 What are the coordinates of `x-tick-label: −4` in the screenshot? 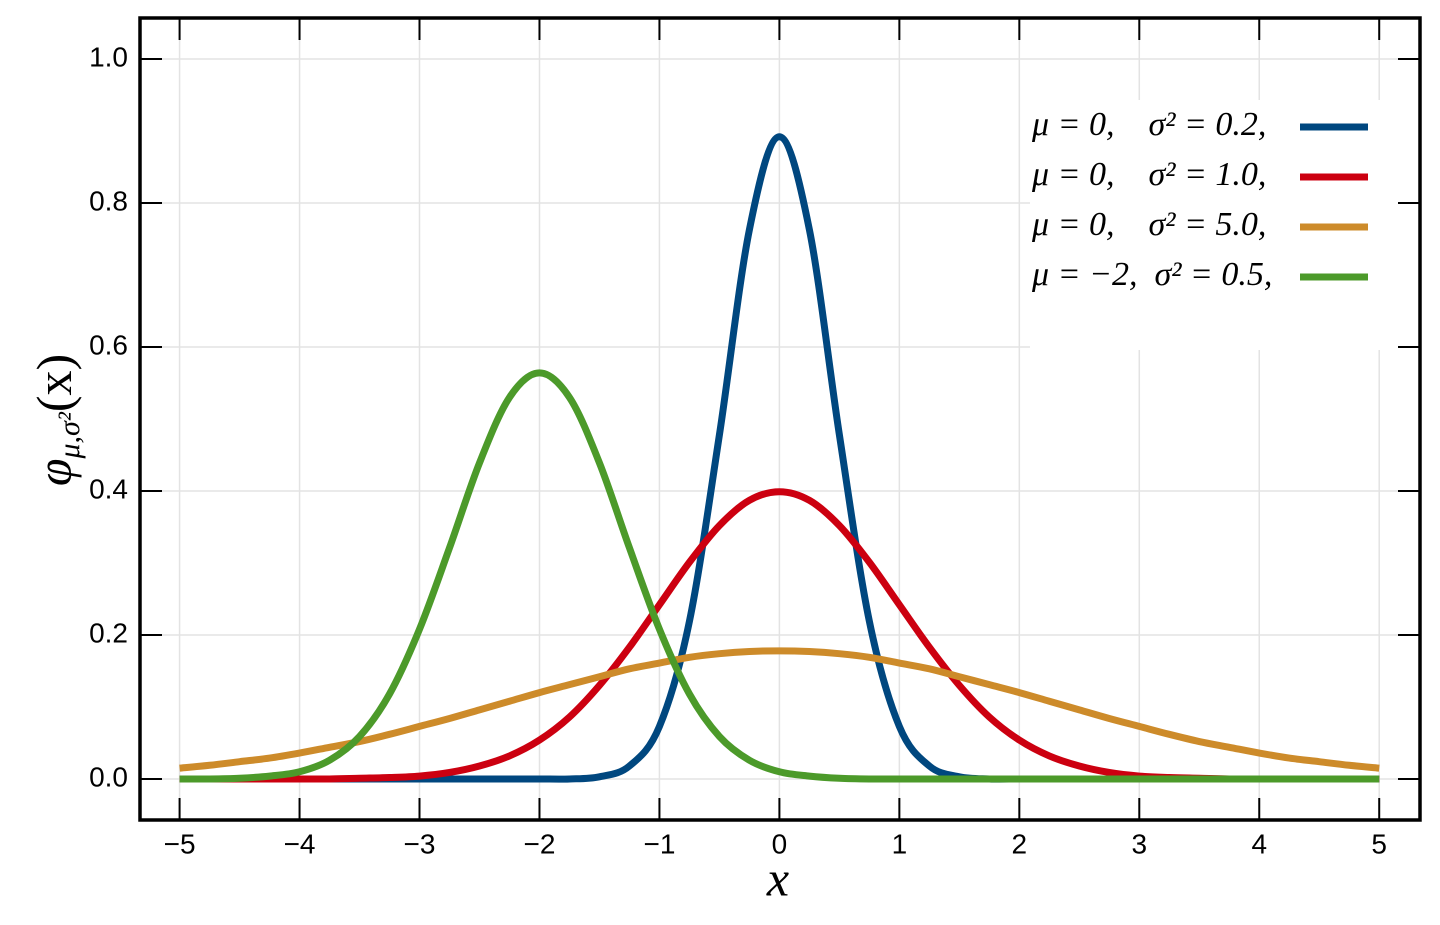 It's located at (300, 843).